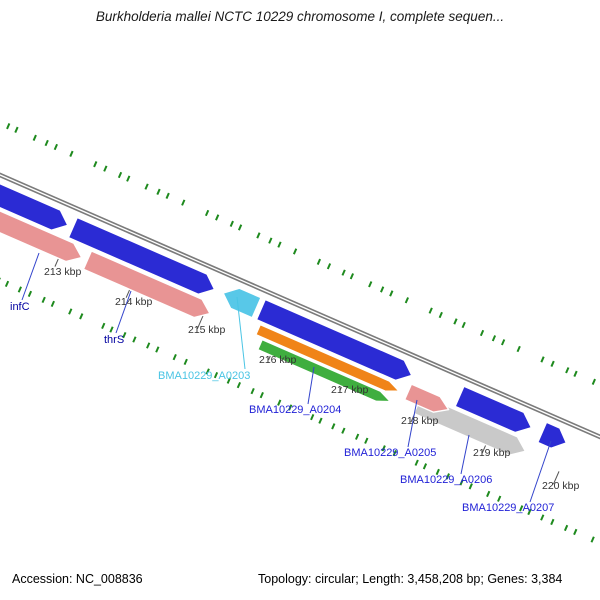 This screenshot has height=600, width=600. I want to click on ruler-label-213: 213 kbp, so click(63, 272).